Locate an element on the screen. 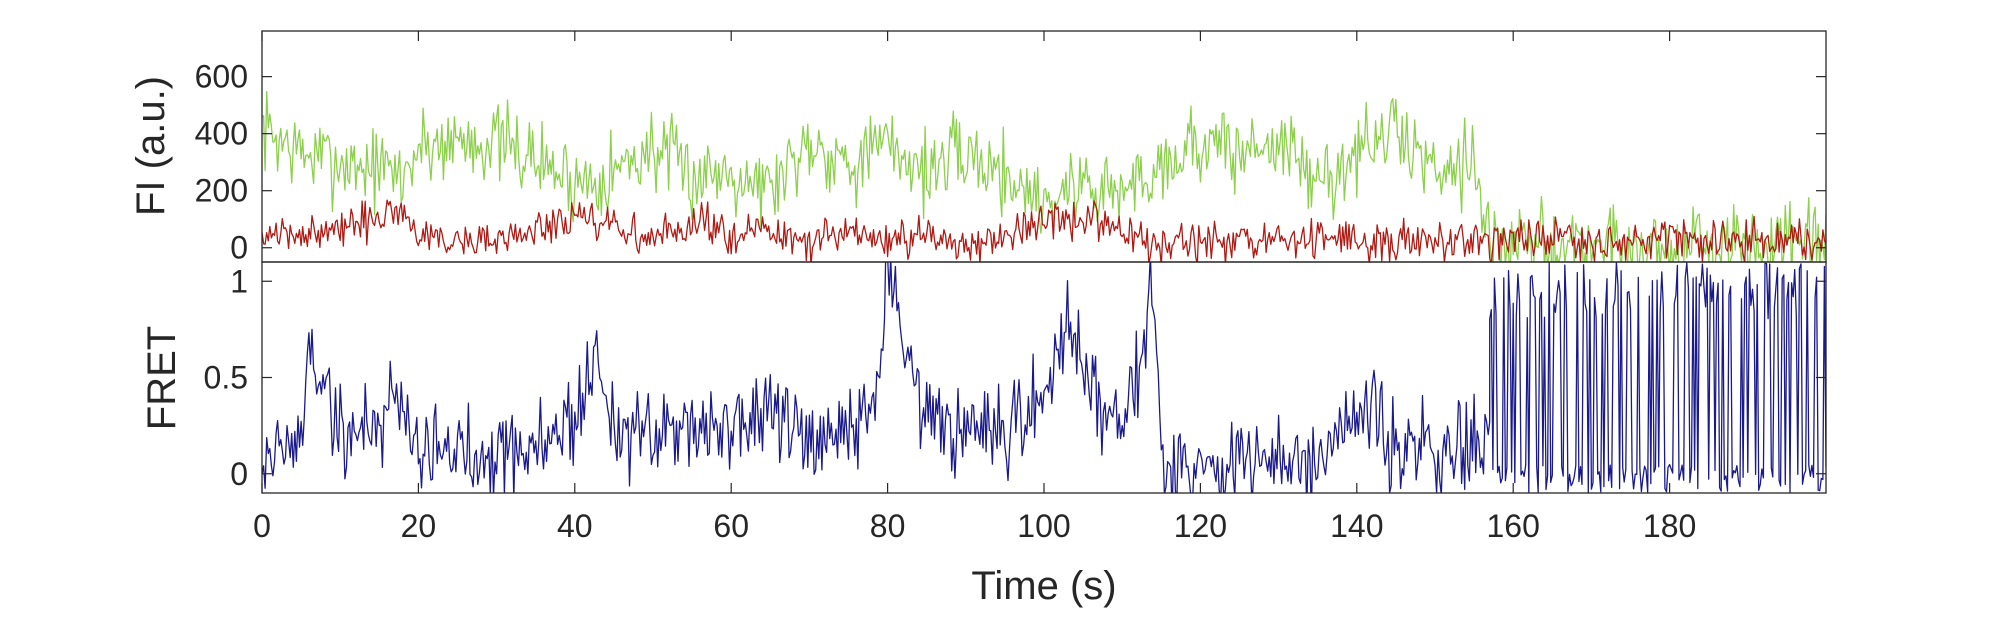 The width and height of the screenshot is (2005, 625). x-tick-label: 0 is located at coordinates (262, 526).